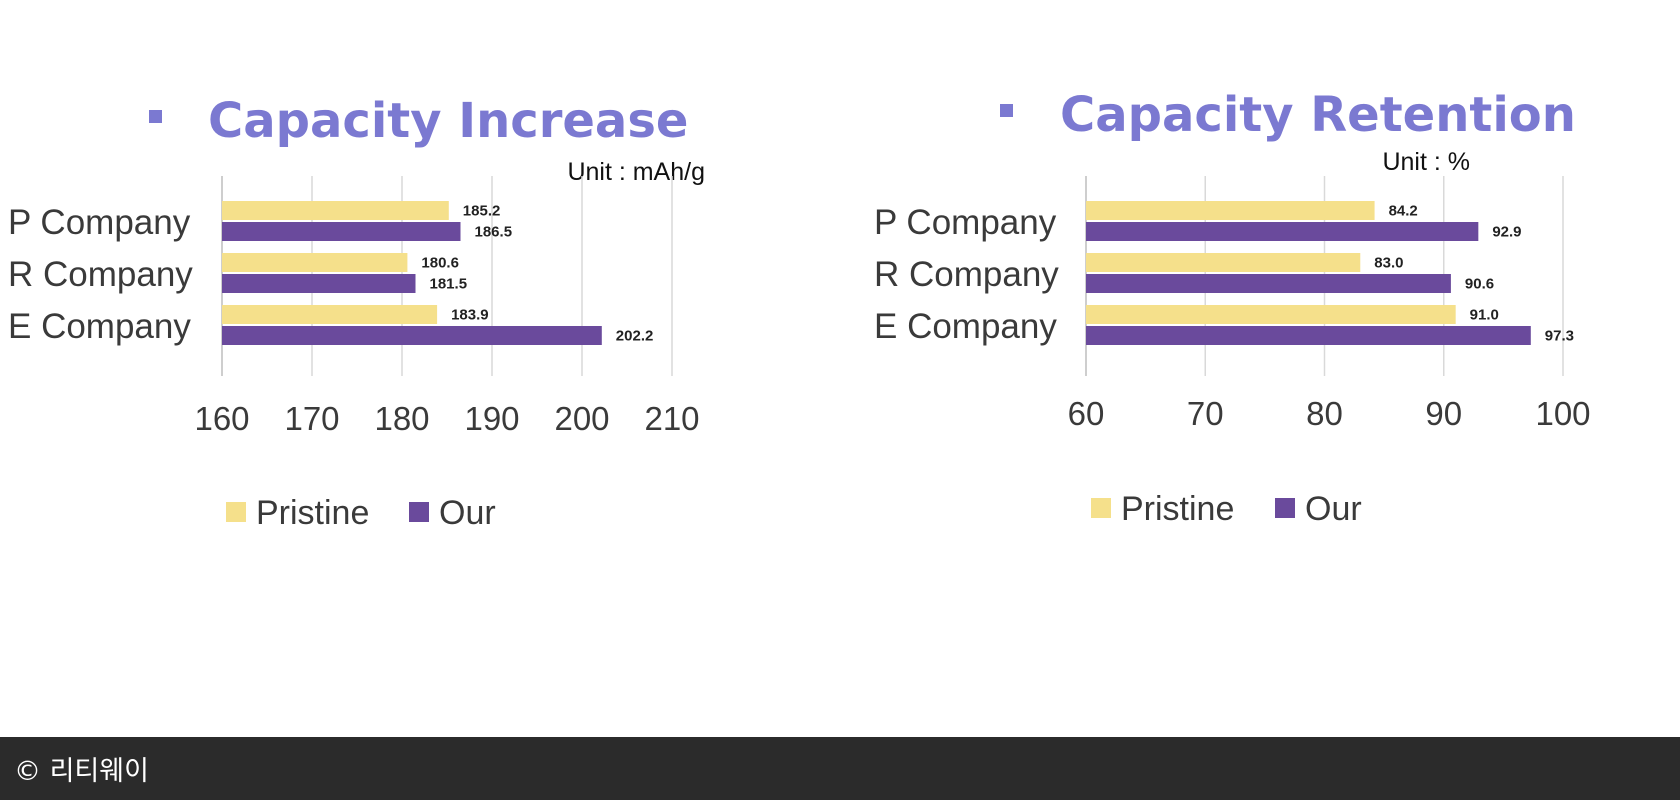  I want to click on x-tick-label: 160, so click(221, 418).